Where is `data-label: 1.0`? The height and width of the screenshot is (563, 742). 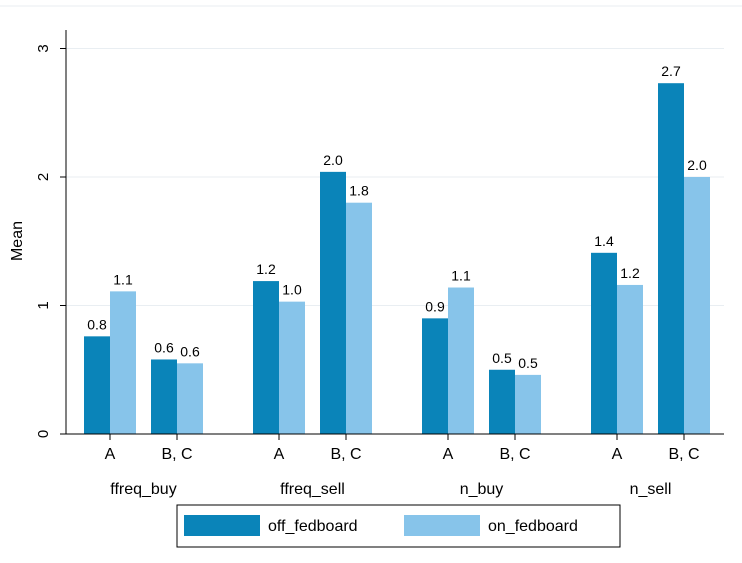 data-label: 1.0 is located at coordinates (292, 290).